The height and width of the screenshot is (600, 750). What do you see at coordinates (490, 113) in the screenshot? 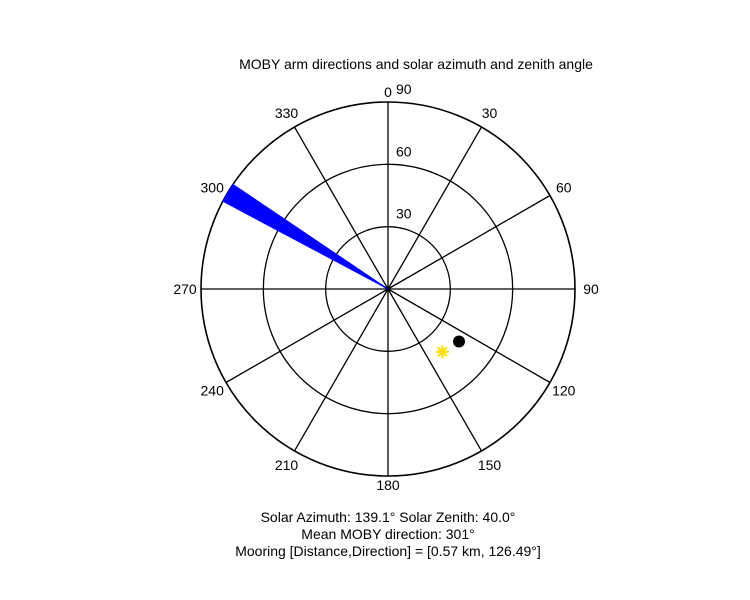
I see `angle-label-30: 30` at bounding box center [490, 113].